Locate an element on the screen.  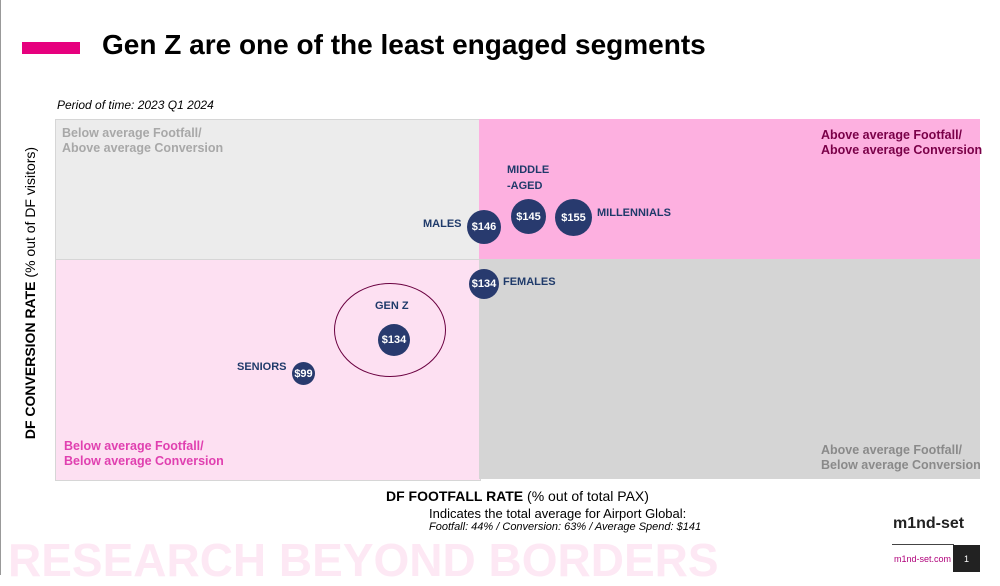
y-axis-label-bold: DF CONVERSION RATE is located at coordinates (30, 360).